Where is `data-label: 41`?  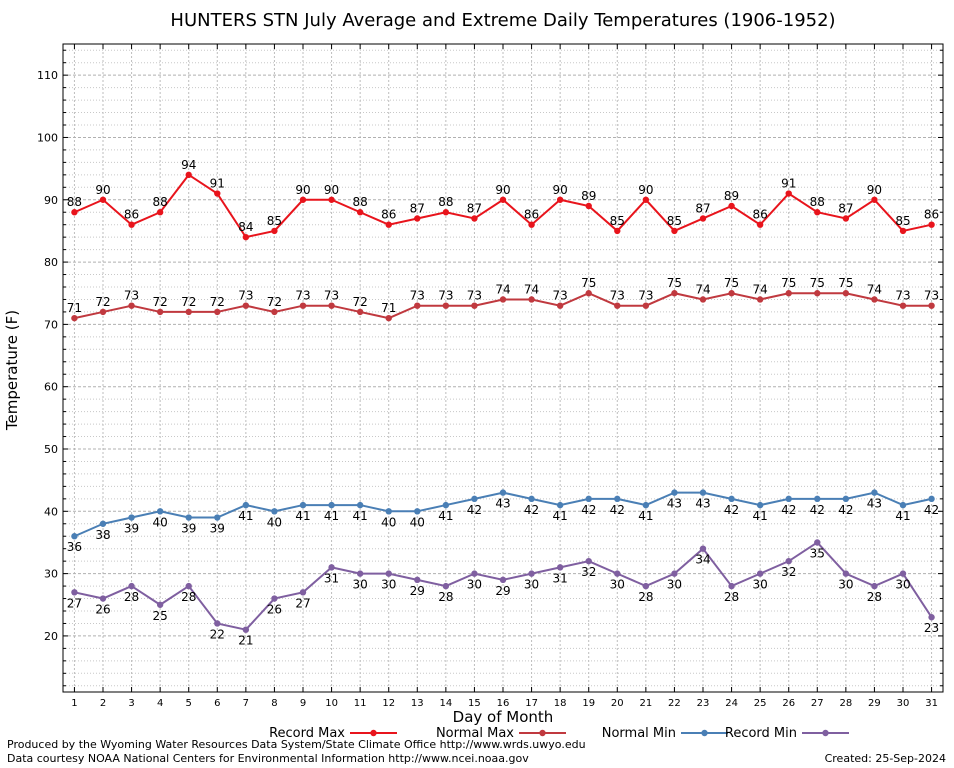
data-label: 41 is located at coordinates (331, 516).